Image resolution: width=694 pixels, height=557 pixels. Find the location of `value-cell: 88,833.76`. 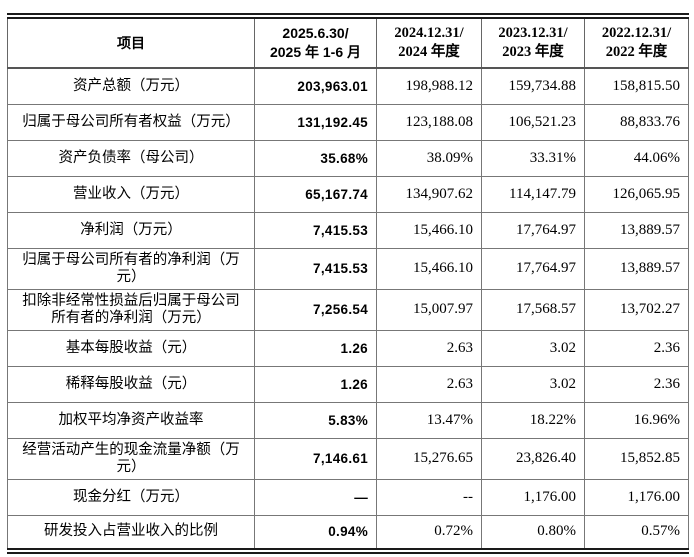

value-cell: 88,833.76 is located at coordinates (636, 122).